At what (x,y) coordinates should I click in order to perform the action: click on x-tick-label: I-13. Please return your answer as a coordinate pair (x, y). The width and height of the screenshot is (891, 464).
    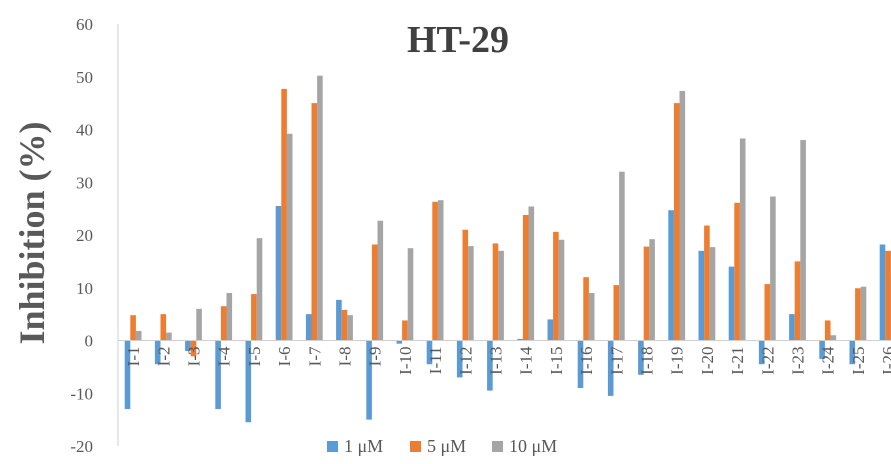
    Looking at the image, I should click on (496, 361).